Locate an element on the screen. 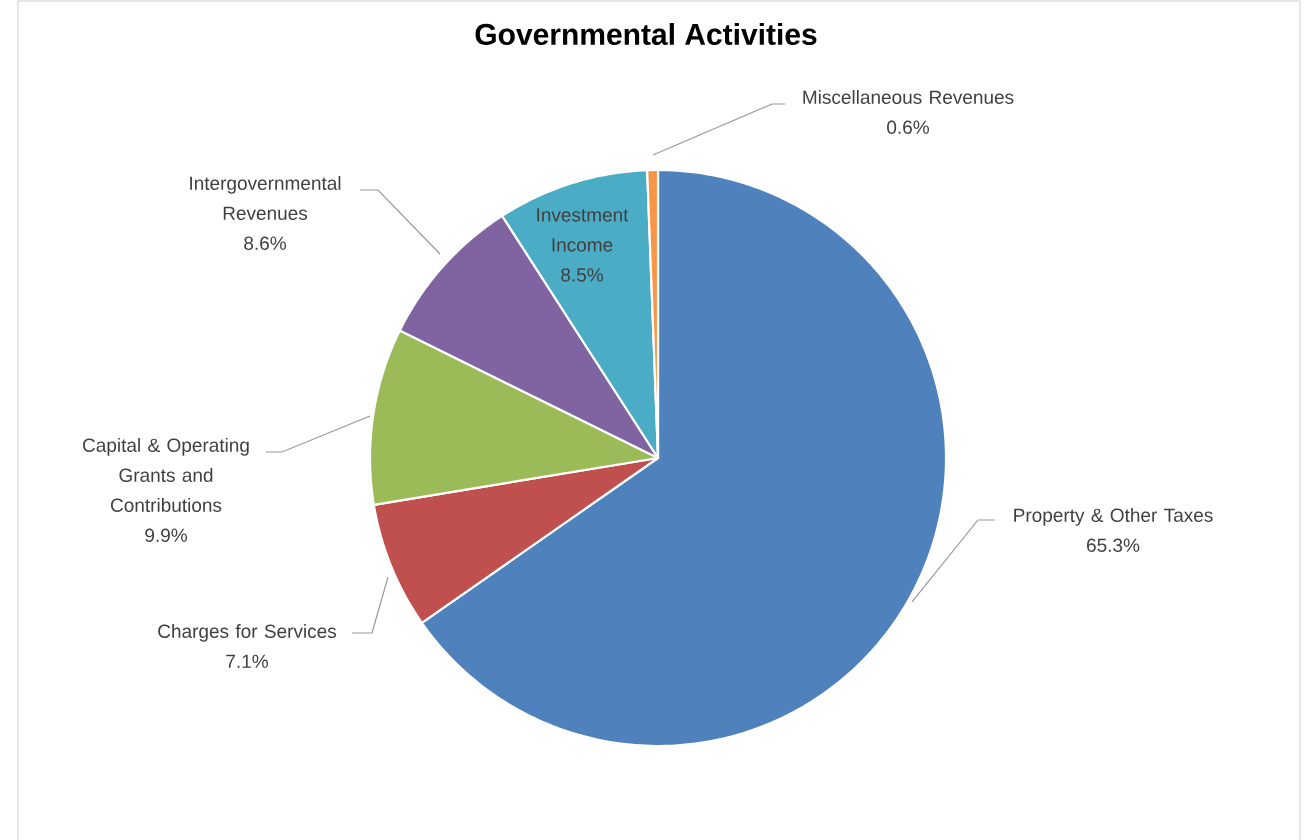 The height and width of the screenshot is (840, 1305). data-label: 65.3% is located at coordinates (1113, 545).